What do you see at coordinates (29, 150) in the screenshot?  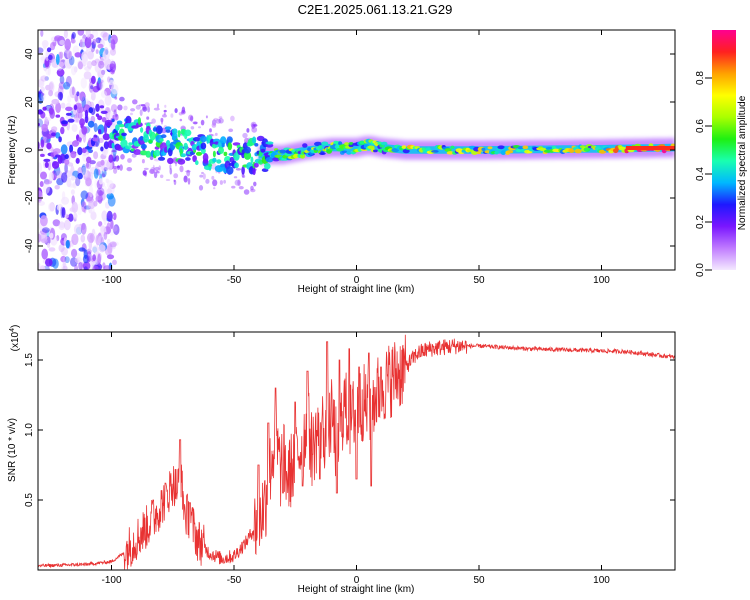 I see `spectrogram-y-tick-label: 0` at bounding box center [29, 150].